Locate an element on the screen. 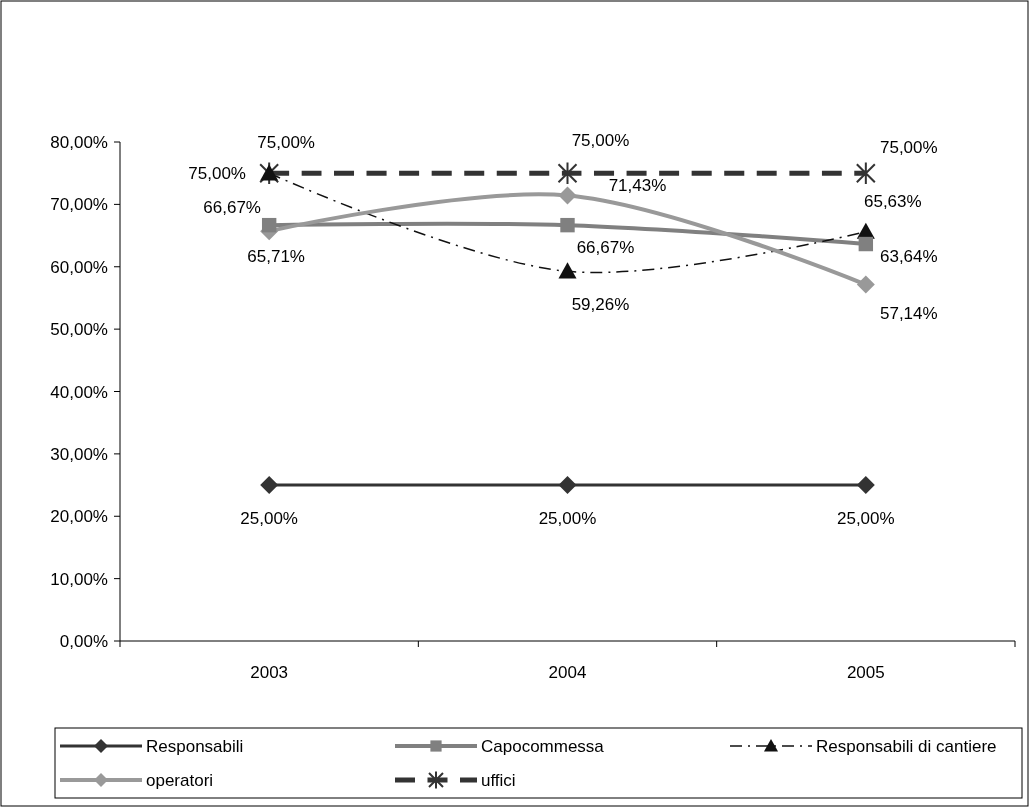 This screenshot has width=1029, height=807. legend-label: Capocommessa is located at coordinates (543, 746).